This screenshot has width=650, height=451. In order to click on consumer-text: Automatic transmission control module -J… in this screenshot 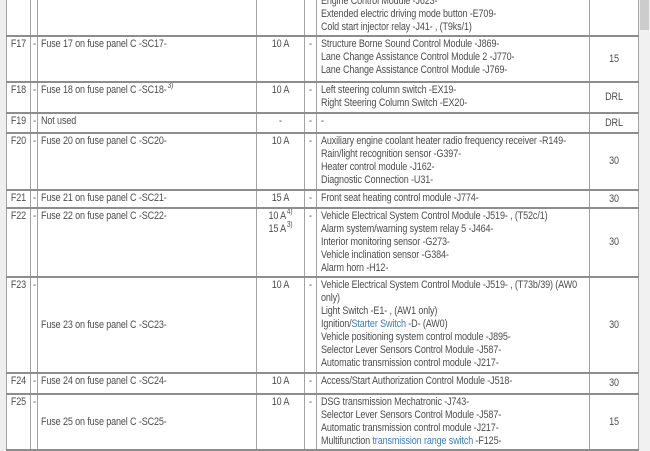, I will do `click(410, 428)`.